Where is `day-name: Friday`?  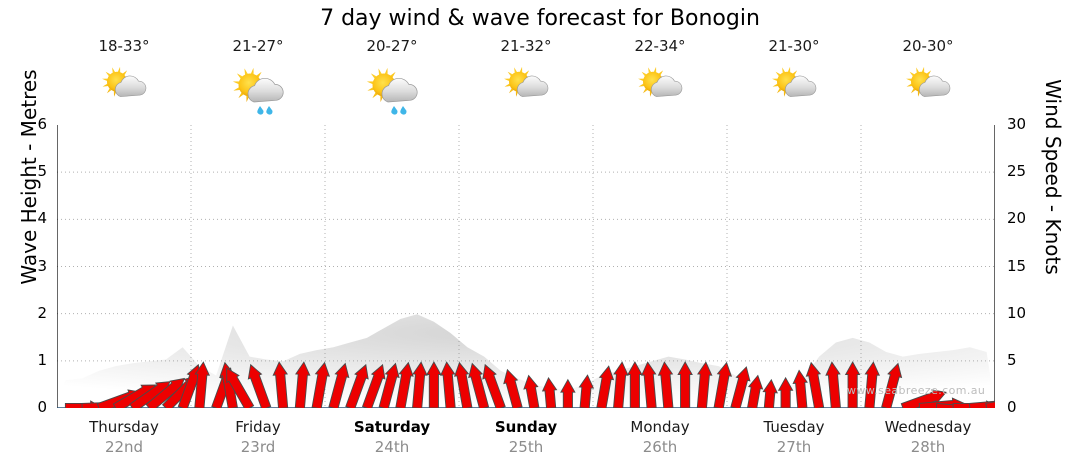 day-name: Friday is located at coordinates (258, 427).